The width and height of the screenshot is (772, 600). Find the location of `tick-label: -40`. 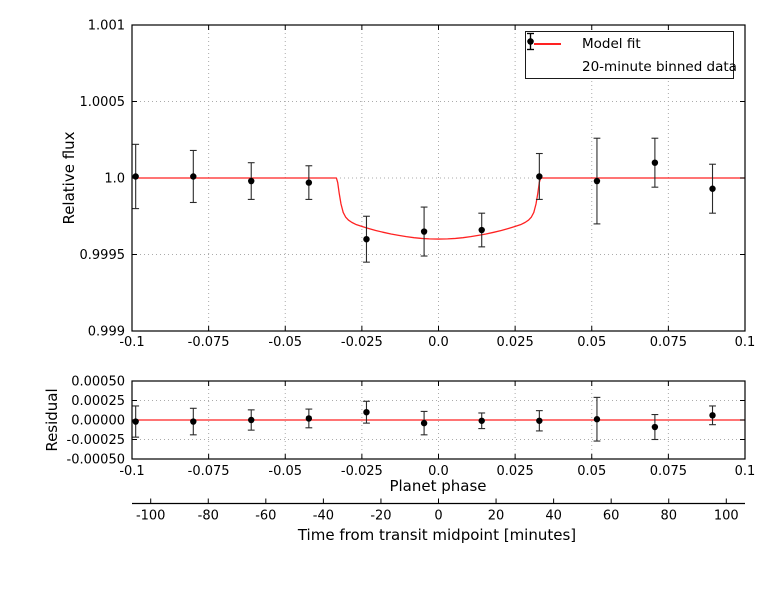

tick-label: -40 is located at coordinates (323, 516).